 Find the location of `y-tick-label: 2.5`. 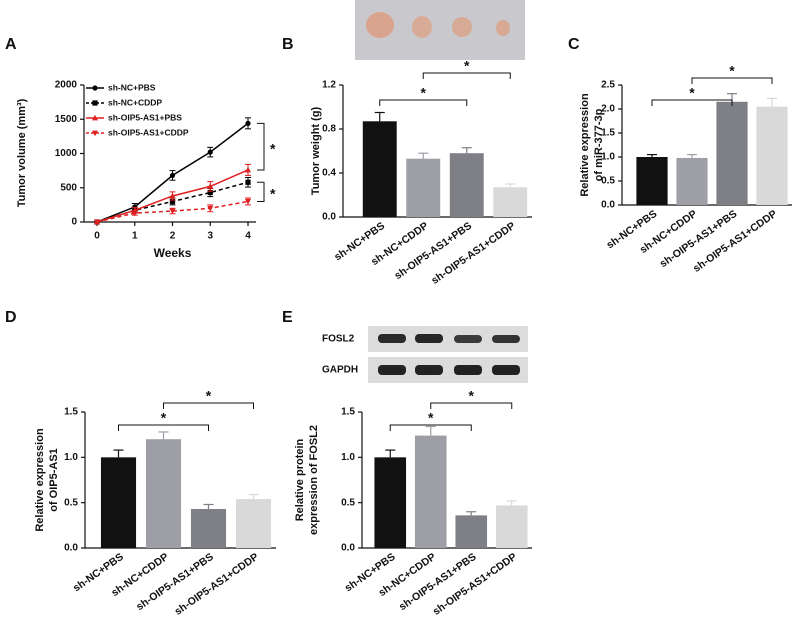

y-tick-label: 2.5 is located at coordinates (608, 85).